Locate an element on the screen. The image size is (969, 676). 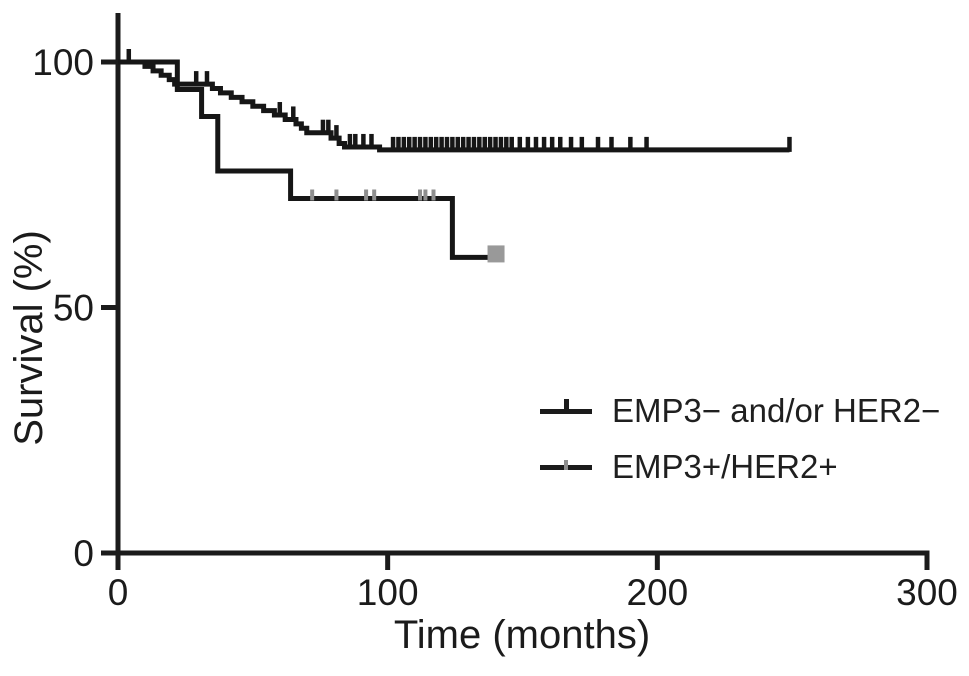
legend-item-emp3pos-her2pos: EMP3+/HER2+ is located at coordinates (740, 467).